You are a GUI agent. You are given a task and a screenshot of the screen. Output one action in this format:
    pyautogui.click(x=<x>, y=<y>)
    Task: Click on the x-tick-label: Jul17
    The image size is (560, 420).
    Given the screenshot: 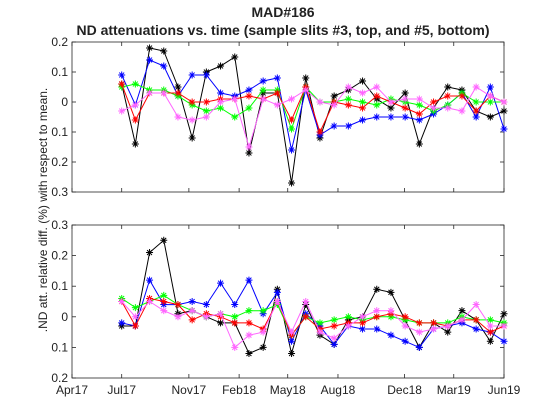 What is the action you would take?
    pyautogui.click(x=121, y=390)
    